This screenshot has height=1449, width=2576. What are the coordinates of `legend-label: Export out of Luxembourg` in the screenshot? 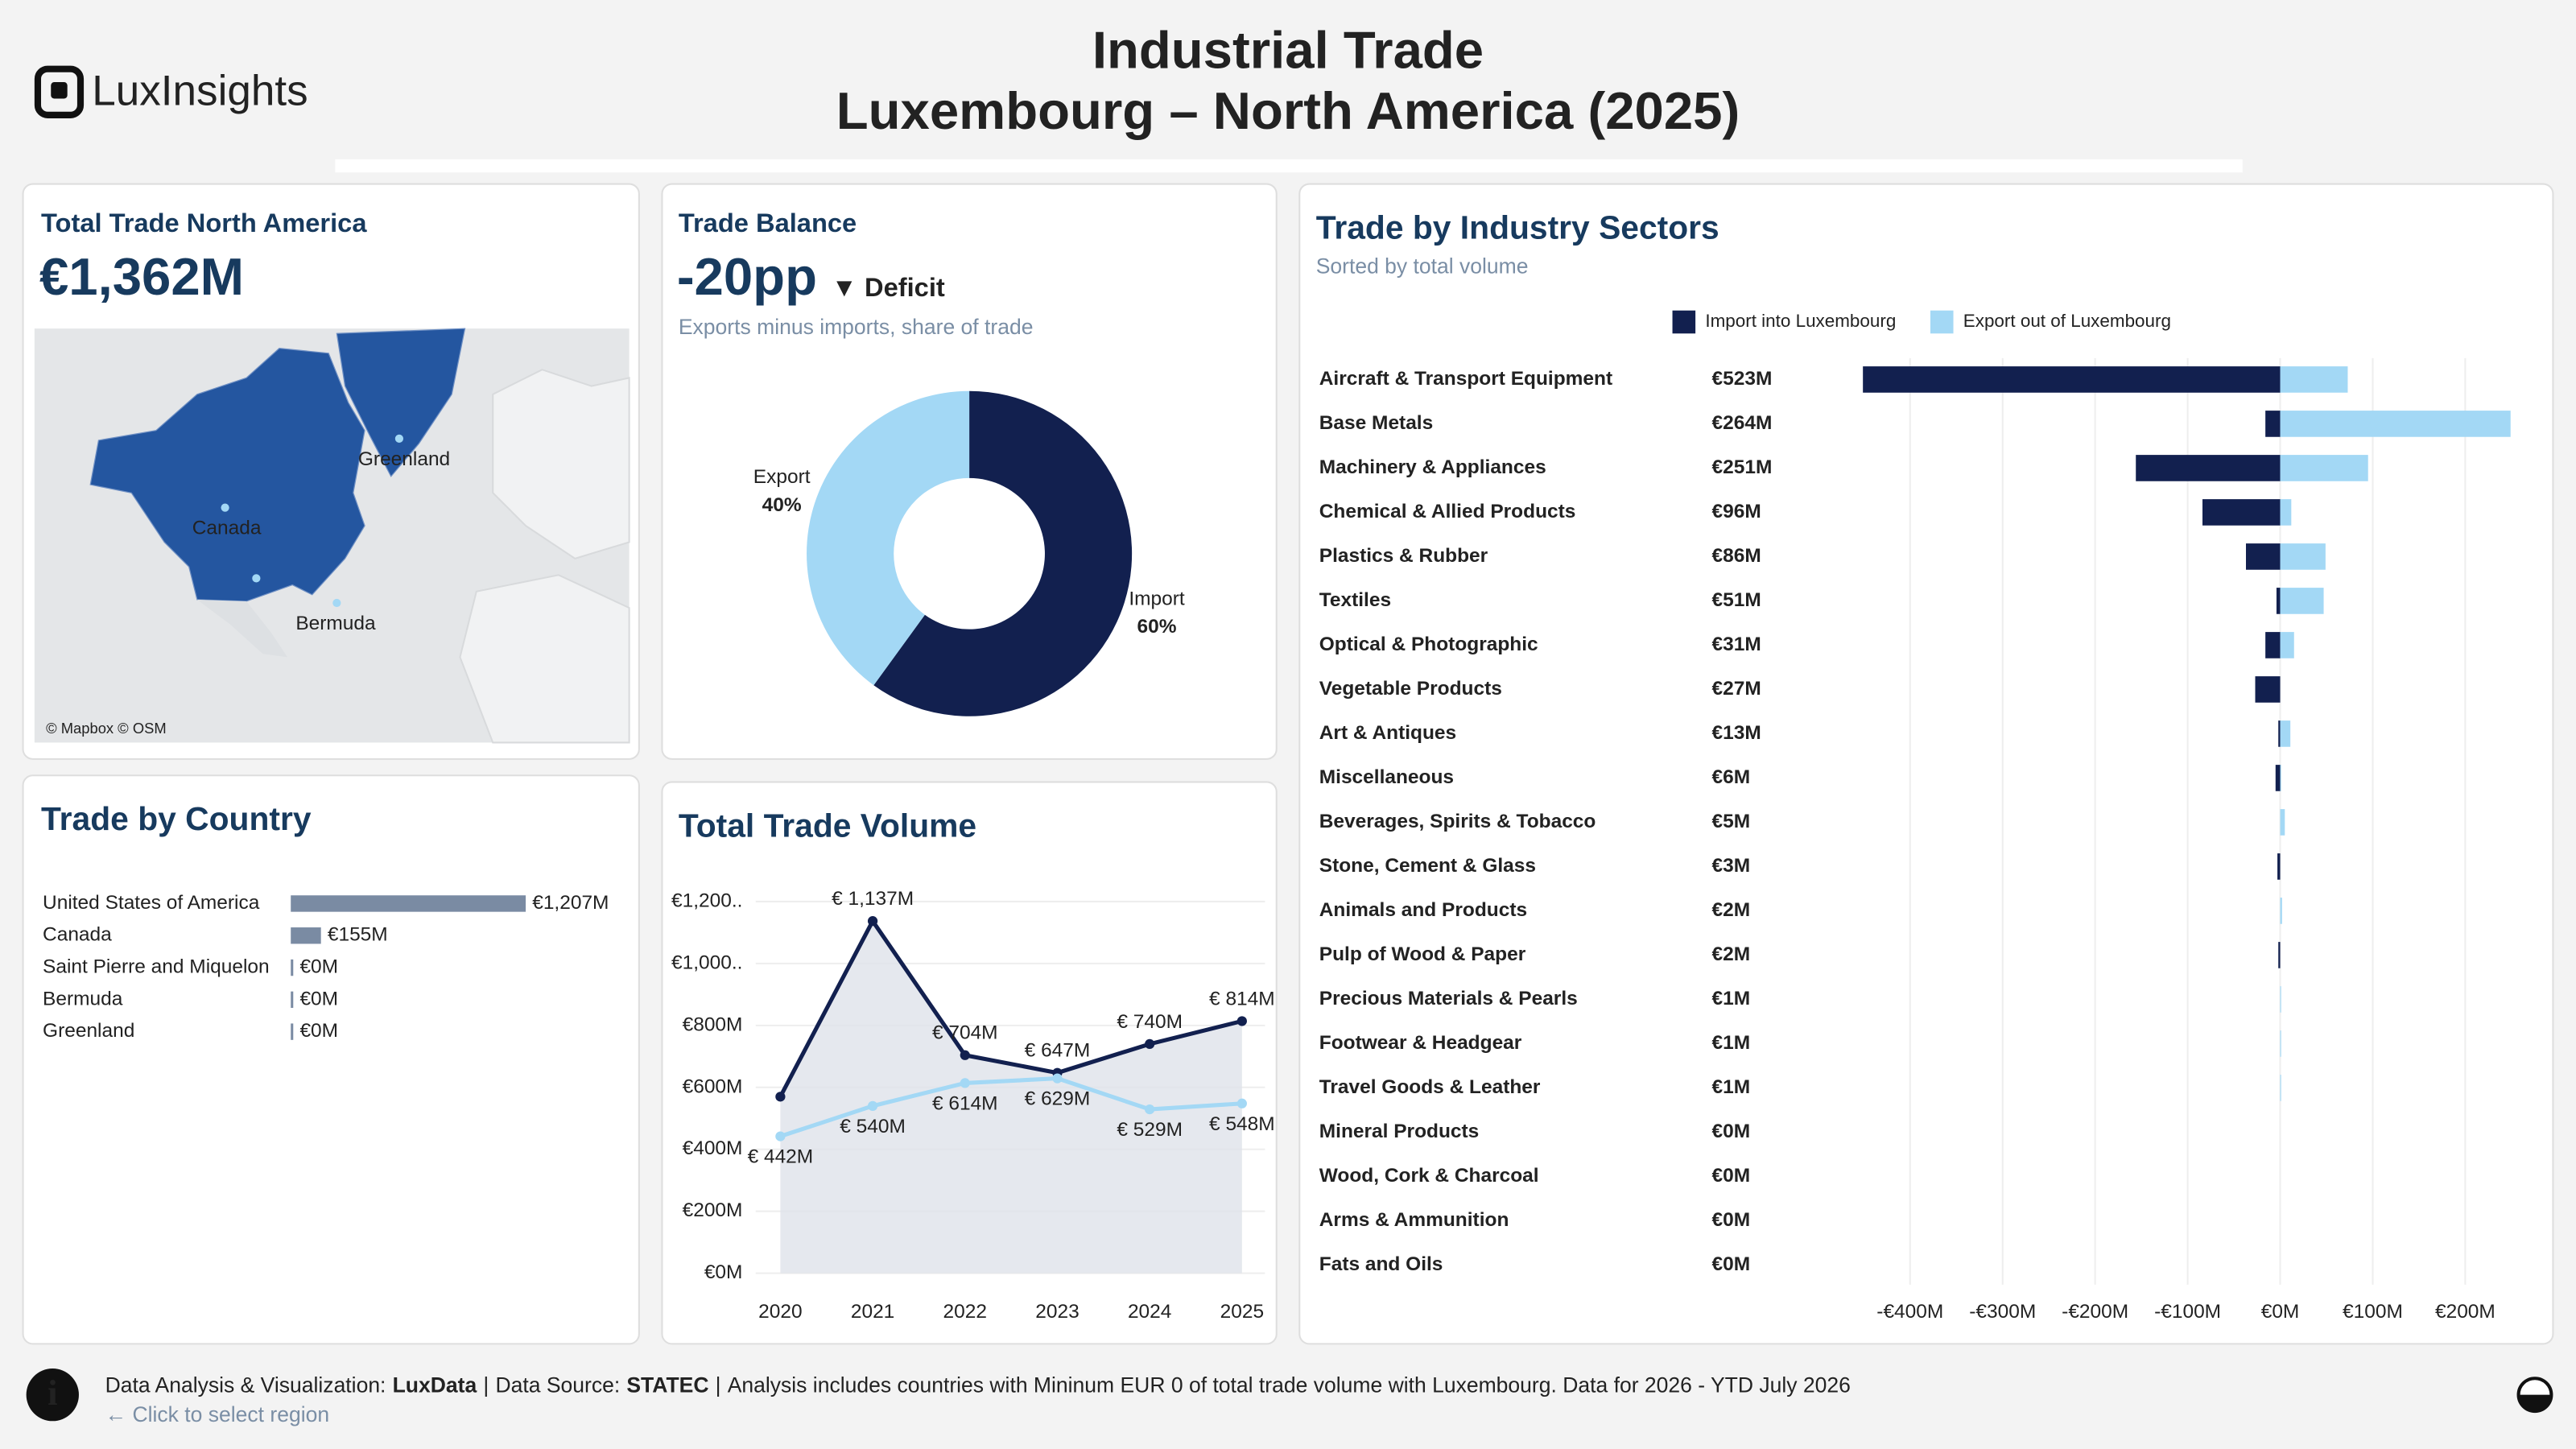 It's located at (2067, 321).